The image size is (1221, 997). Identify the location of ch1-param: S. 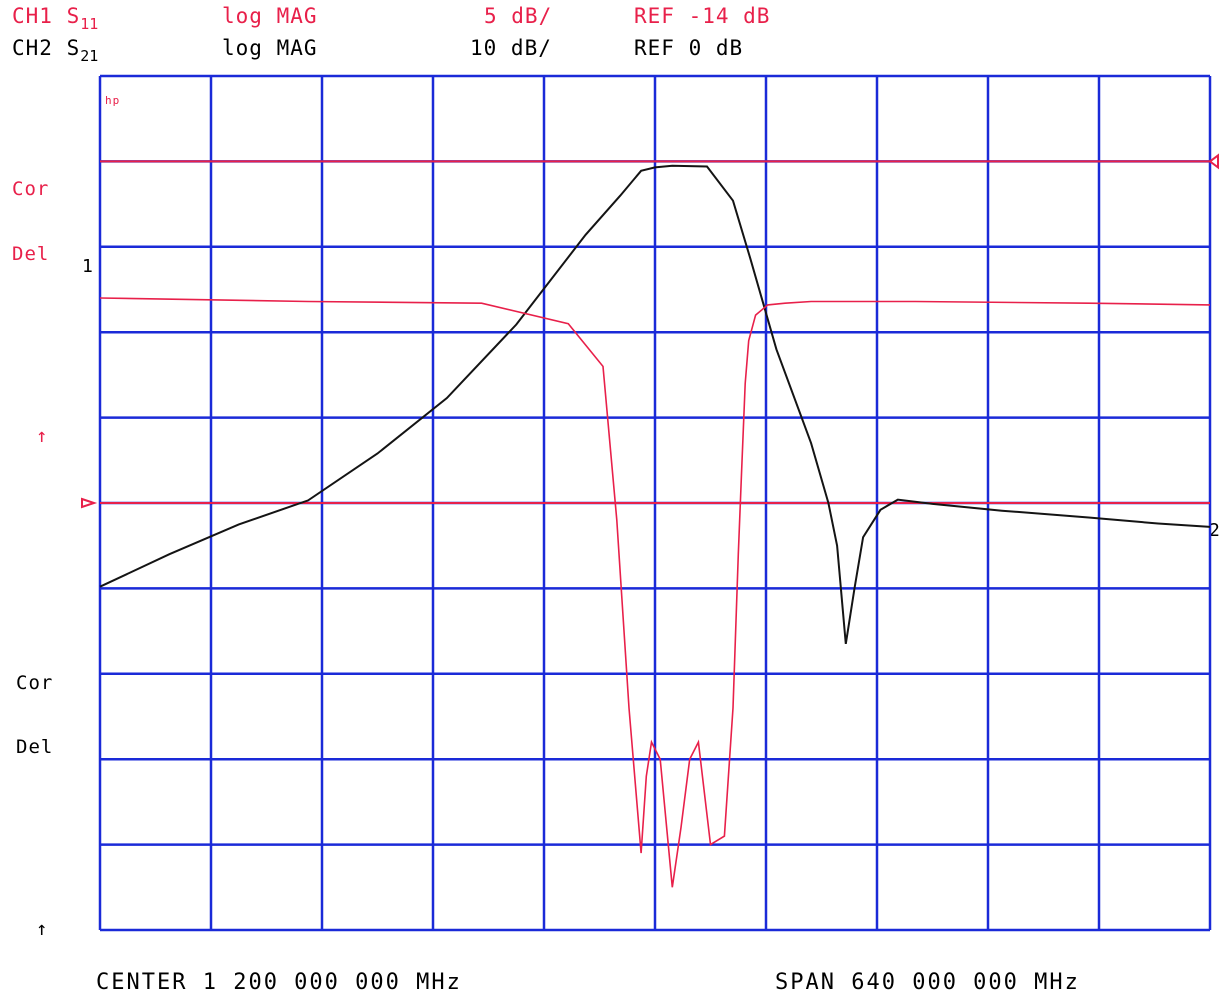
(73, 16).